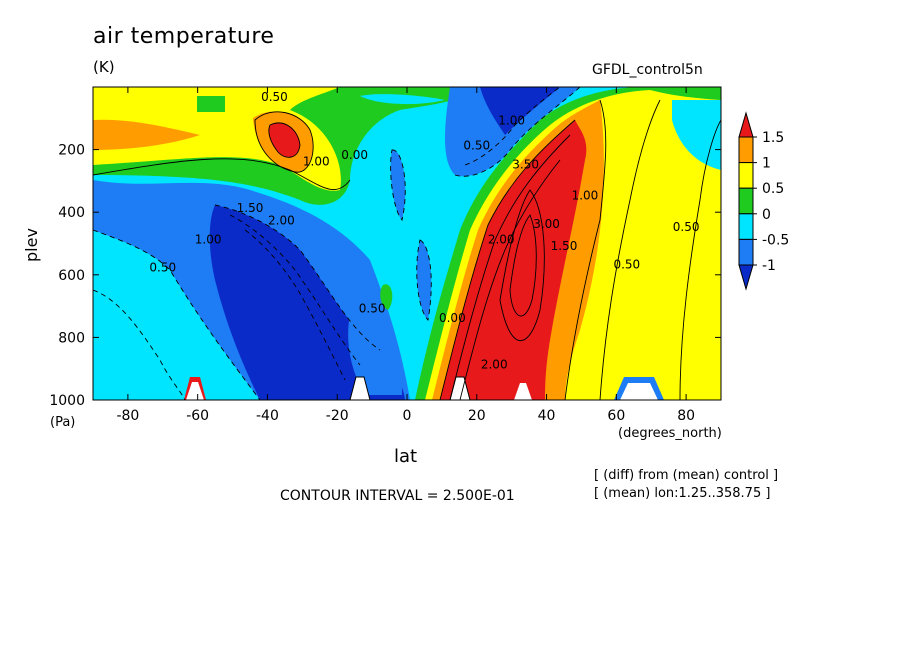  Describe the element at coordinates (63, 422) in the screenshot. I see `y-axis-unit: (Pa)` at that location.